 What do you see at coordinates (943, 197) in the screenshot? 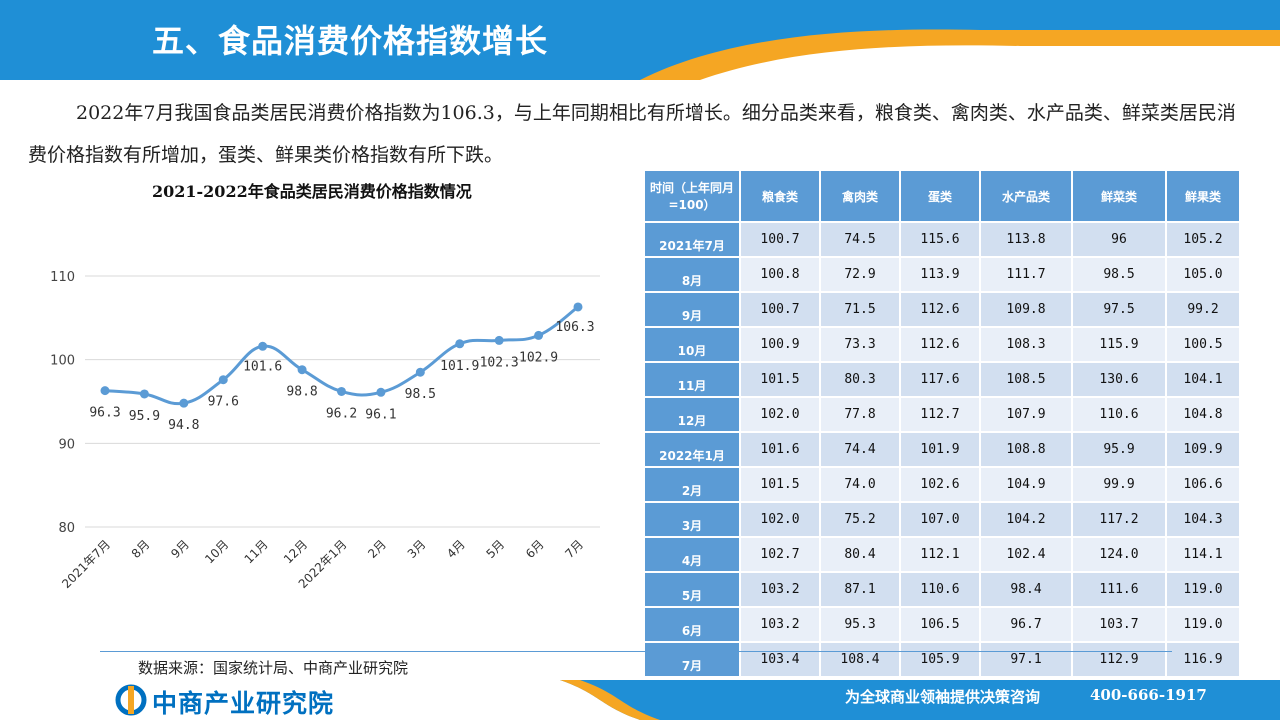
I see `table-header-row: 时间（上年同月=100） 粮食类 禽肉类 蛋类 水产品类 鲜菜类 鲜果类` at bounding box center [943, 197].